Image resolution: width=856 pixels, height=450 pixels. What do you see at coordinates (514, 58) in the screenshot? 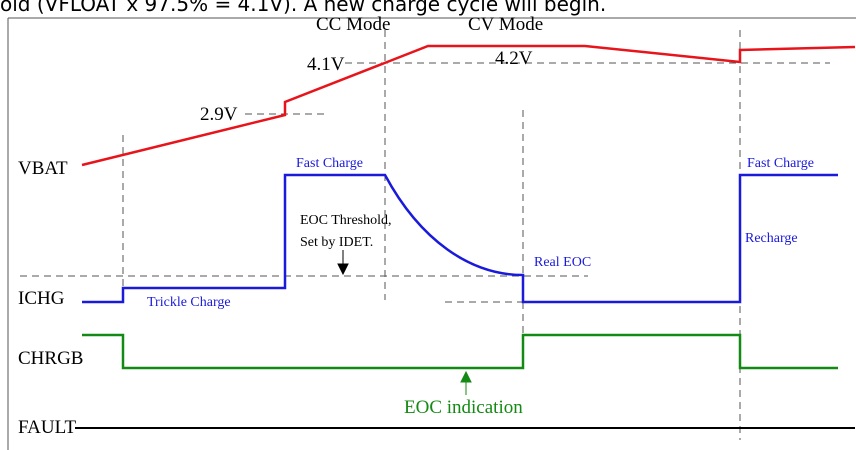
I see `v42-label: 4.2V` at bounding box center [514, 58].